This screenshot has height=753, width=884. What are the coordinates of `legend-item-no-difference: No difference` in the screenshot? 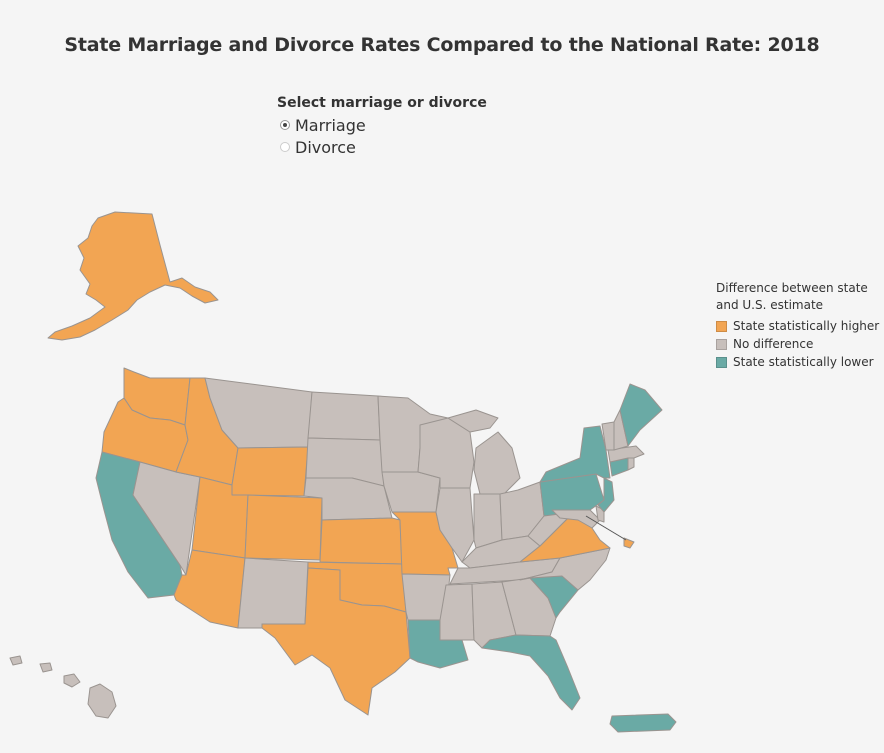 It's located at (797, 344).